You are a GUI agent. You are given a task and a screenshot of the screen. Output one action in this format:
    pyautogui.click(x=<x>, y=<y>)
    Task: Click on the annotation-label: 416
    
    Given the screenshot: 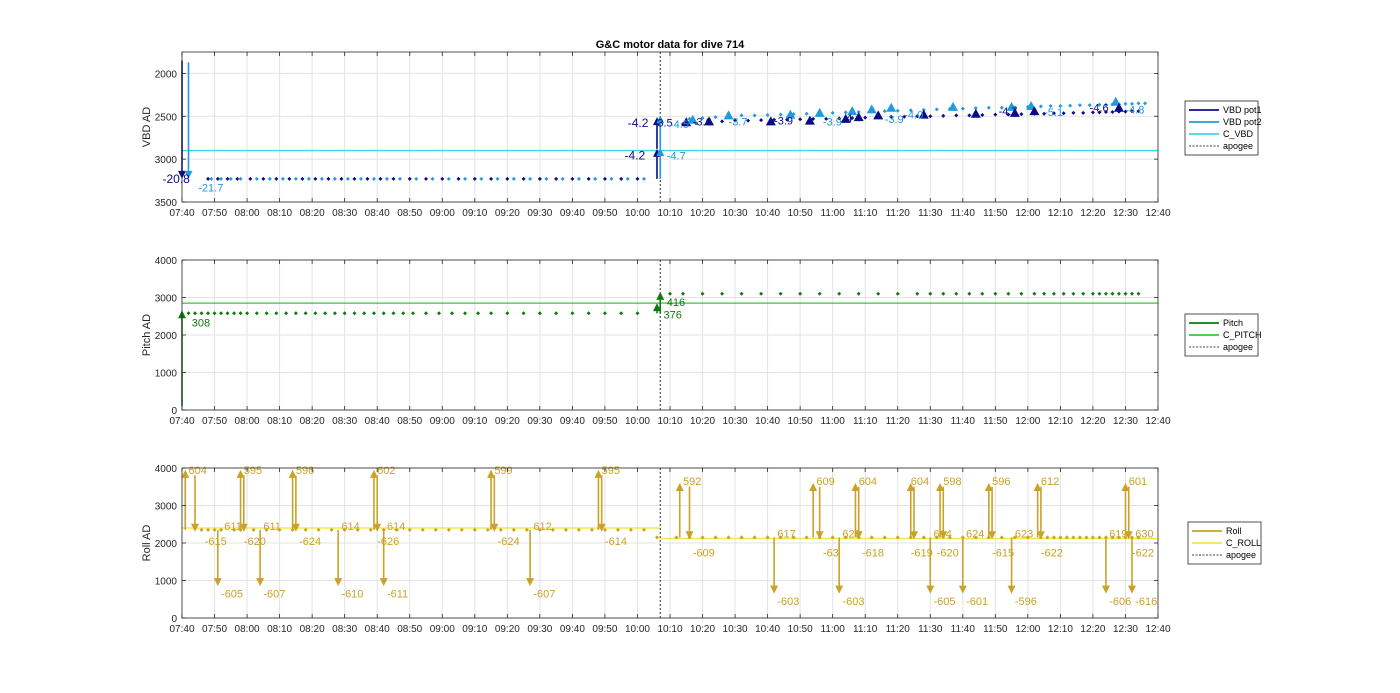 What is the action you would take?
    pyautogui.click(x=676, y=303)
    